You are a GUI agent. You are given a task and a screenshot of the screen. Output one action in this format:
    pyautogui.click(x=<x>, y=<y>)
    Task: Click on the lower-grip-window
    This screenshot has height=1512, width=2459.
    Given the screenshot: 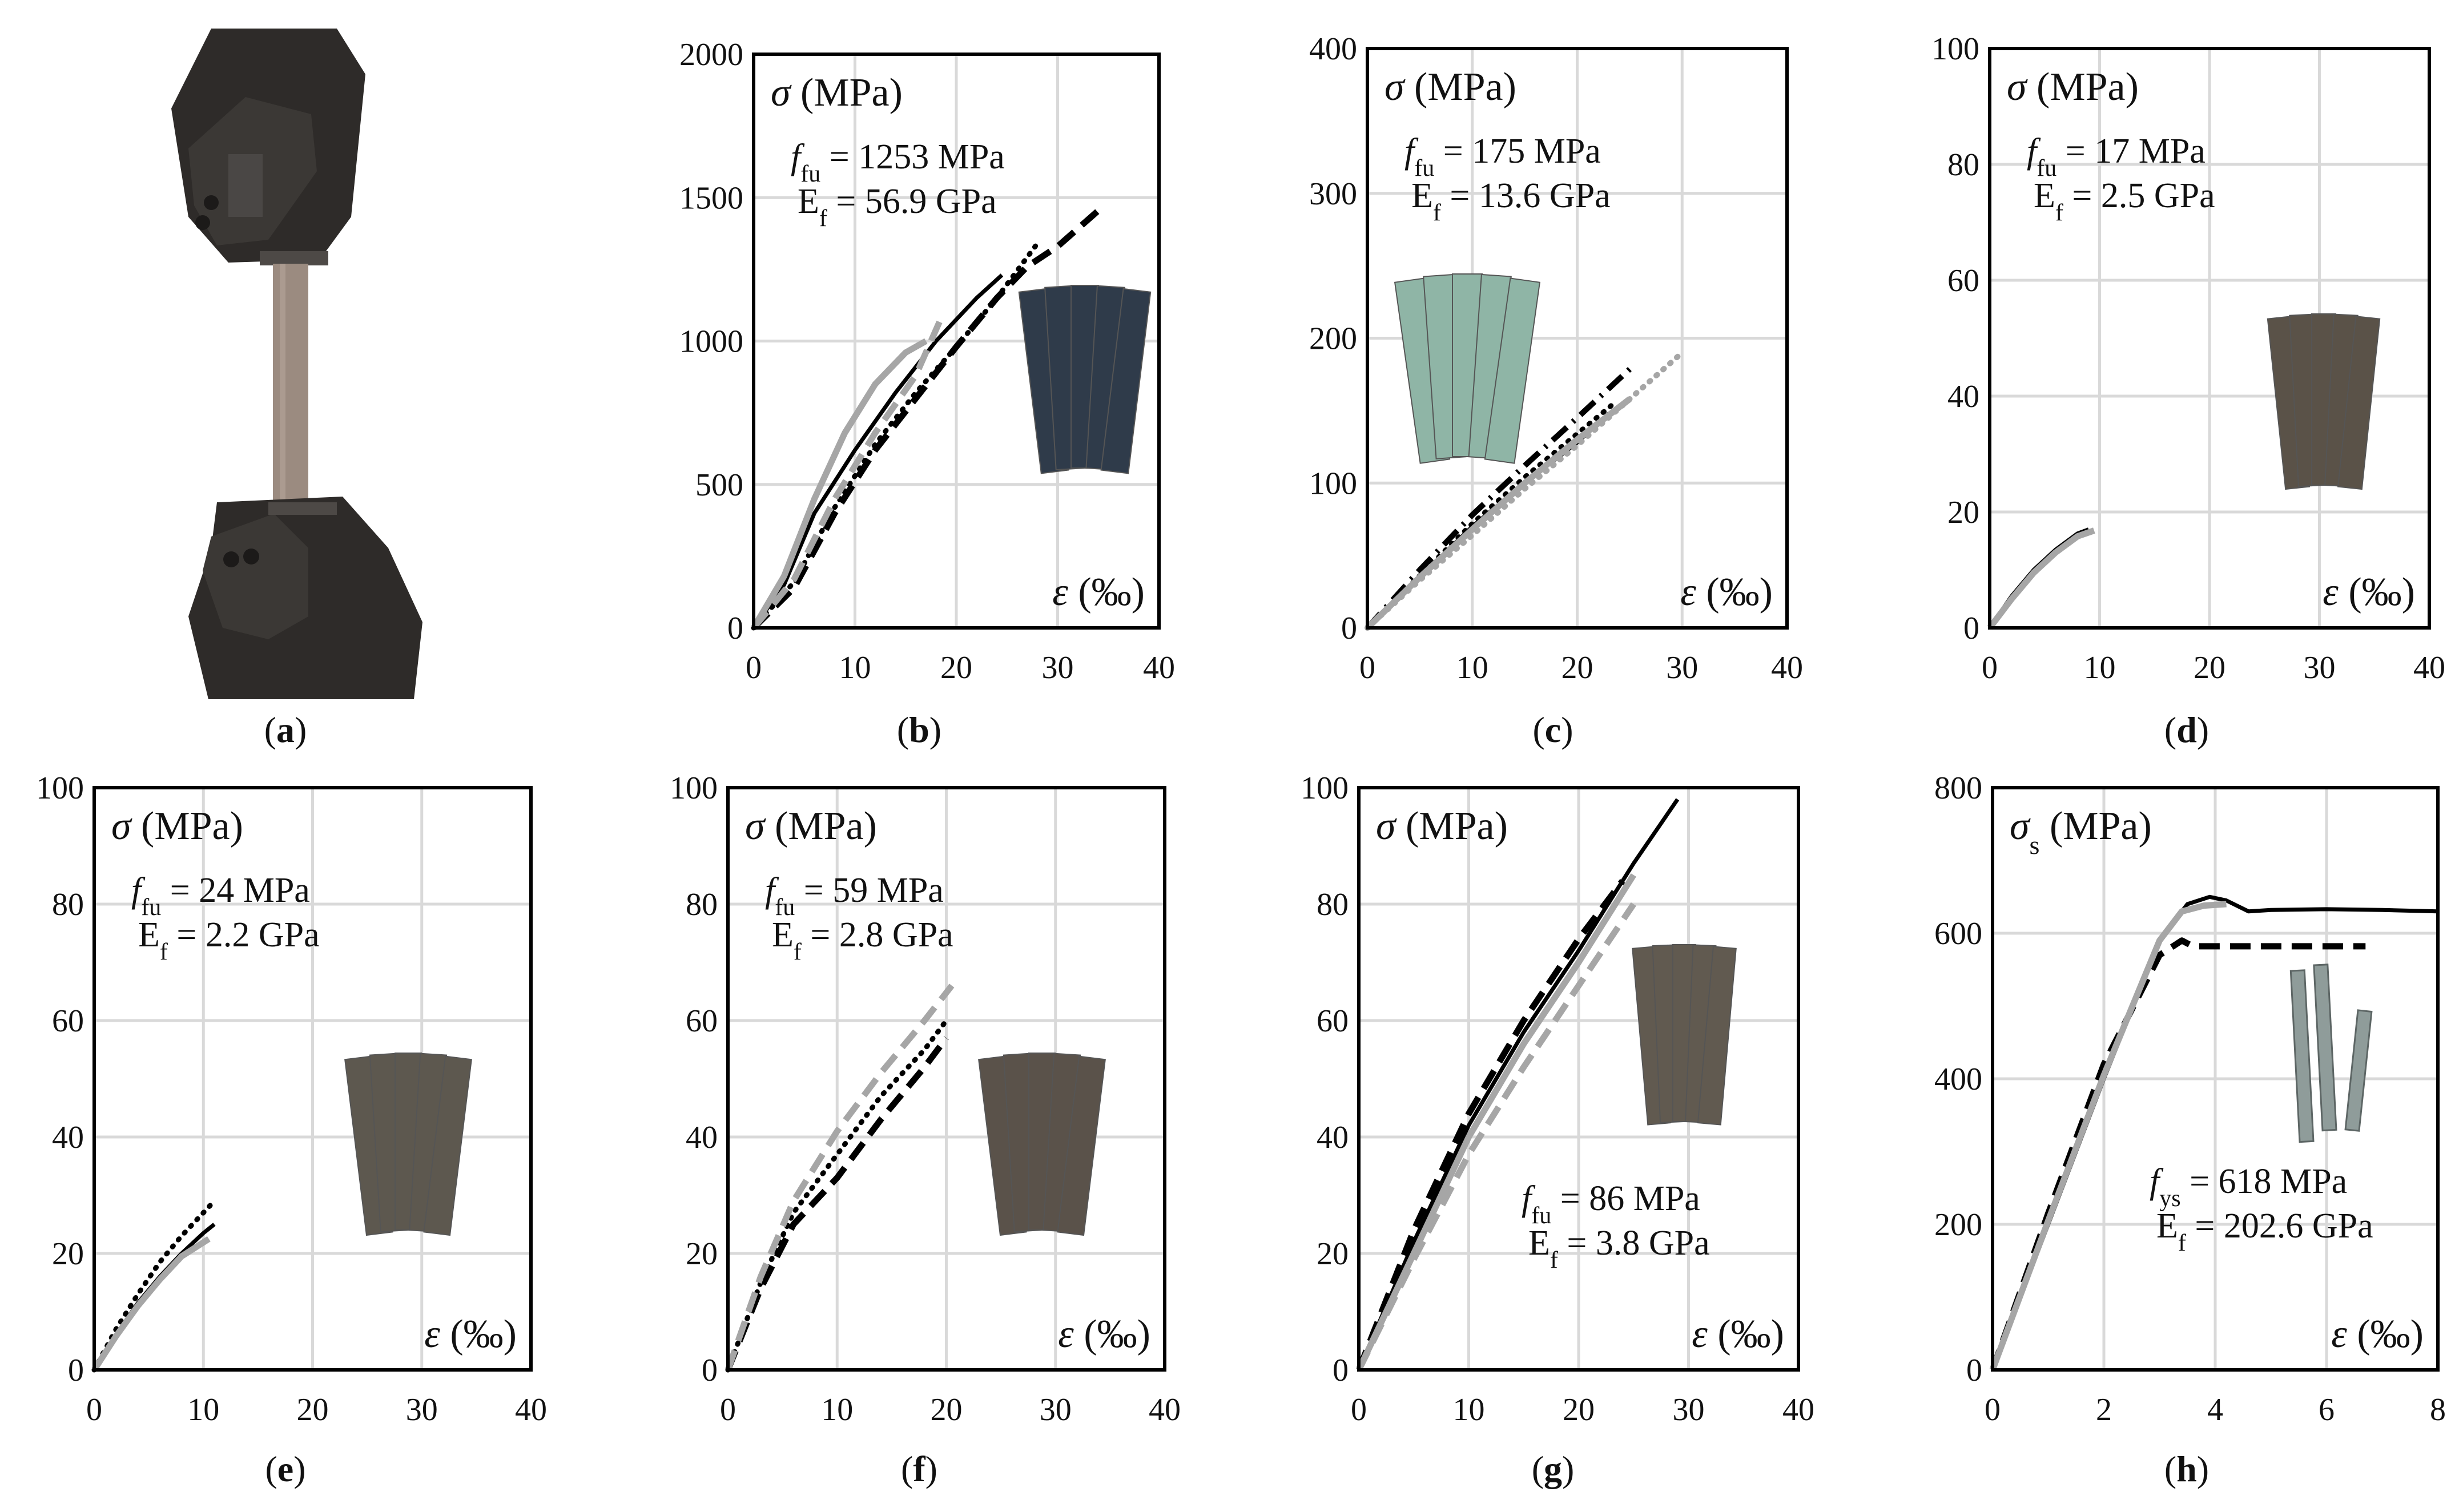 What is the action you would take?
    pyautogui.click(x=255, y=576)
    